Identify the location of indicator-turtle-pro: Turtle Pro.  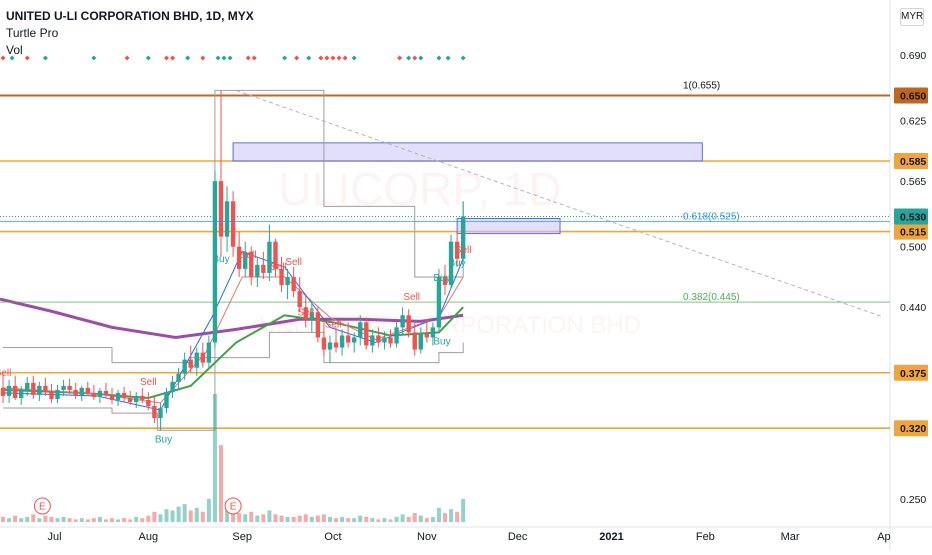
(32, 33).